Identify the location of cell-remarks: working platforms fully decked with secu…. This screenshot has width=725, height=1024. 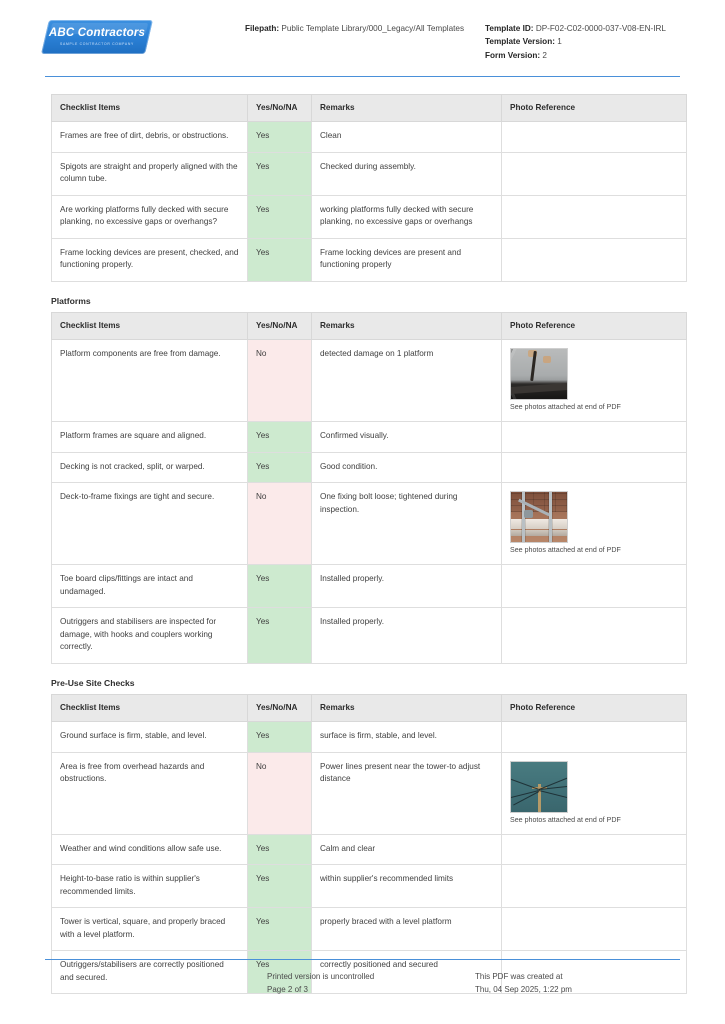
(406, 216).